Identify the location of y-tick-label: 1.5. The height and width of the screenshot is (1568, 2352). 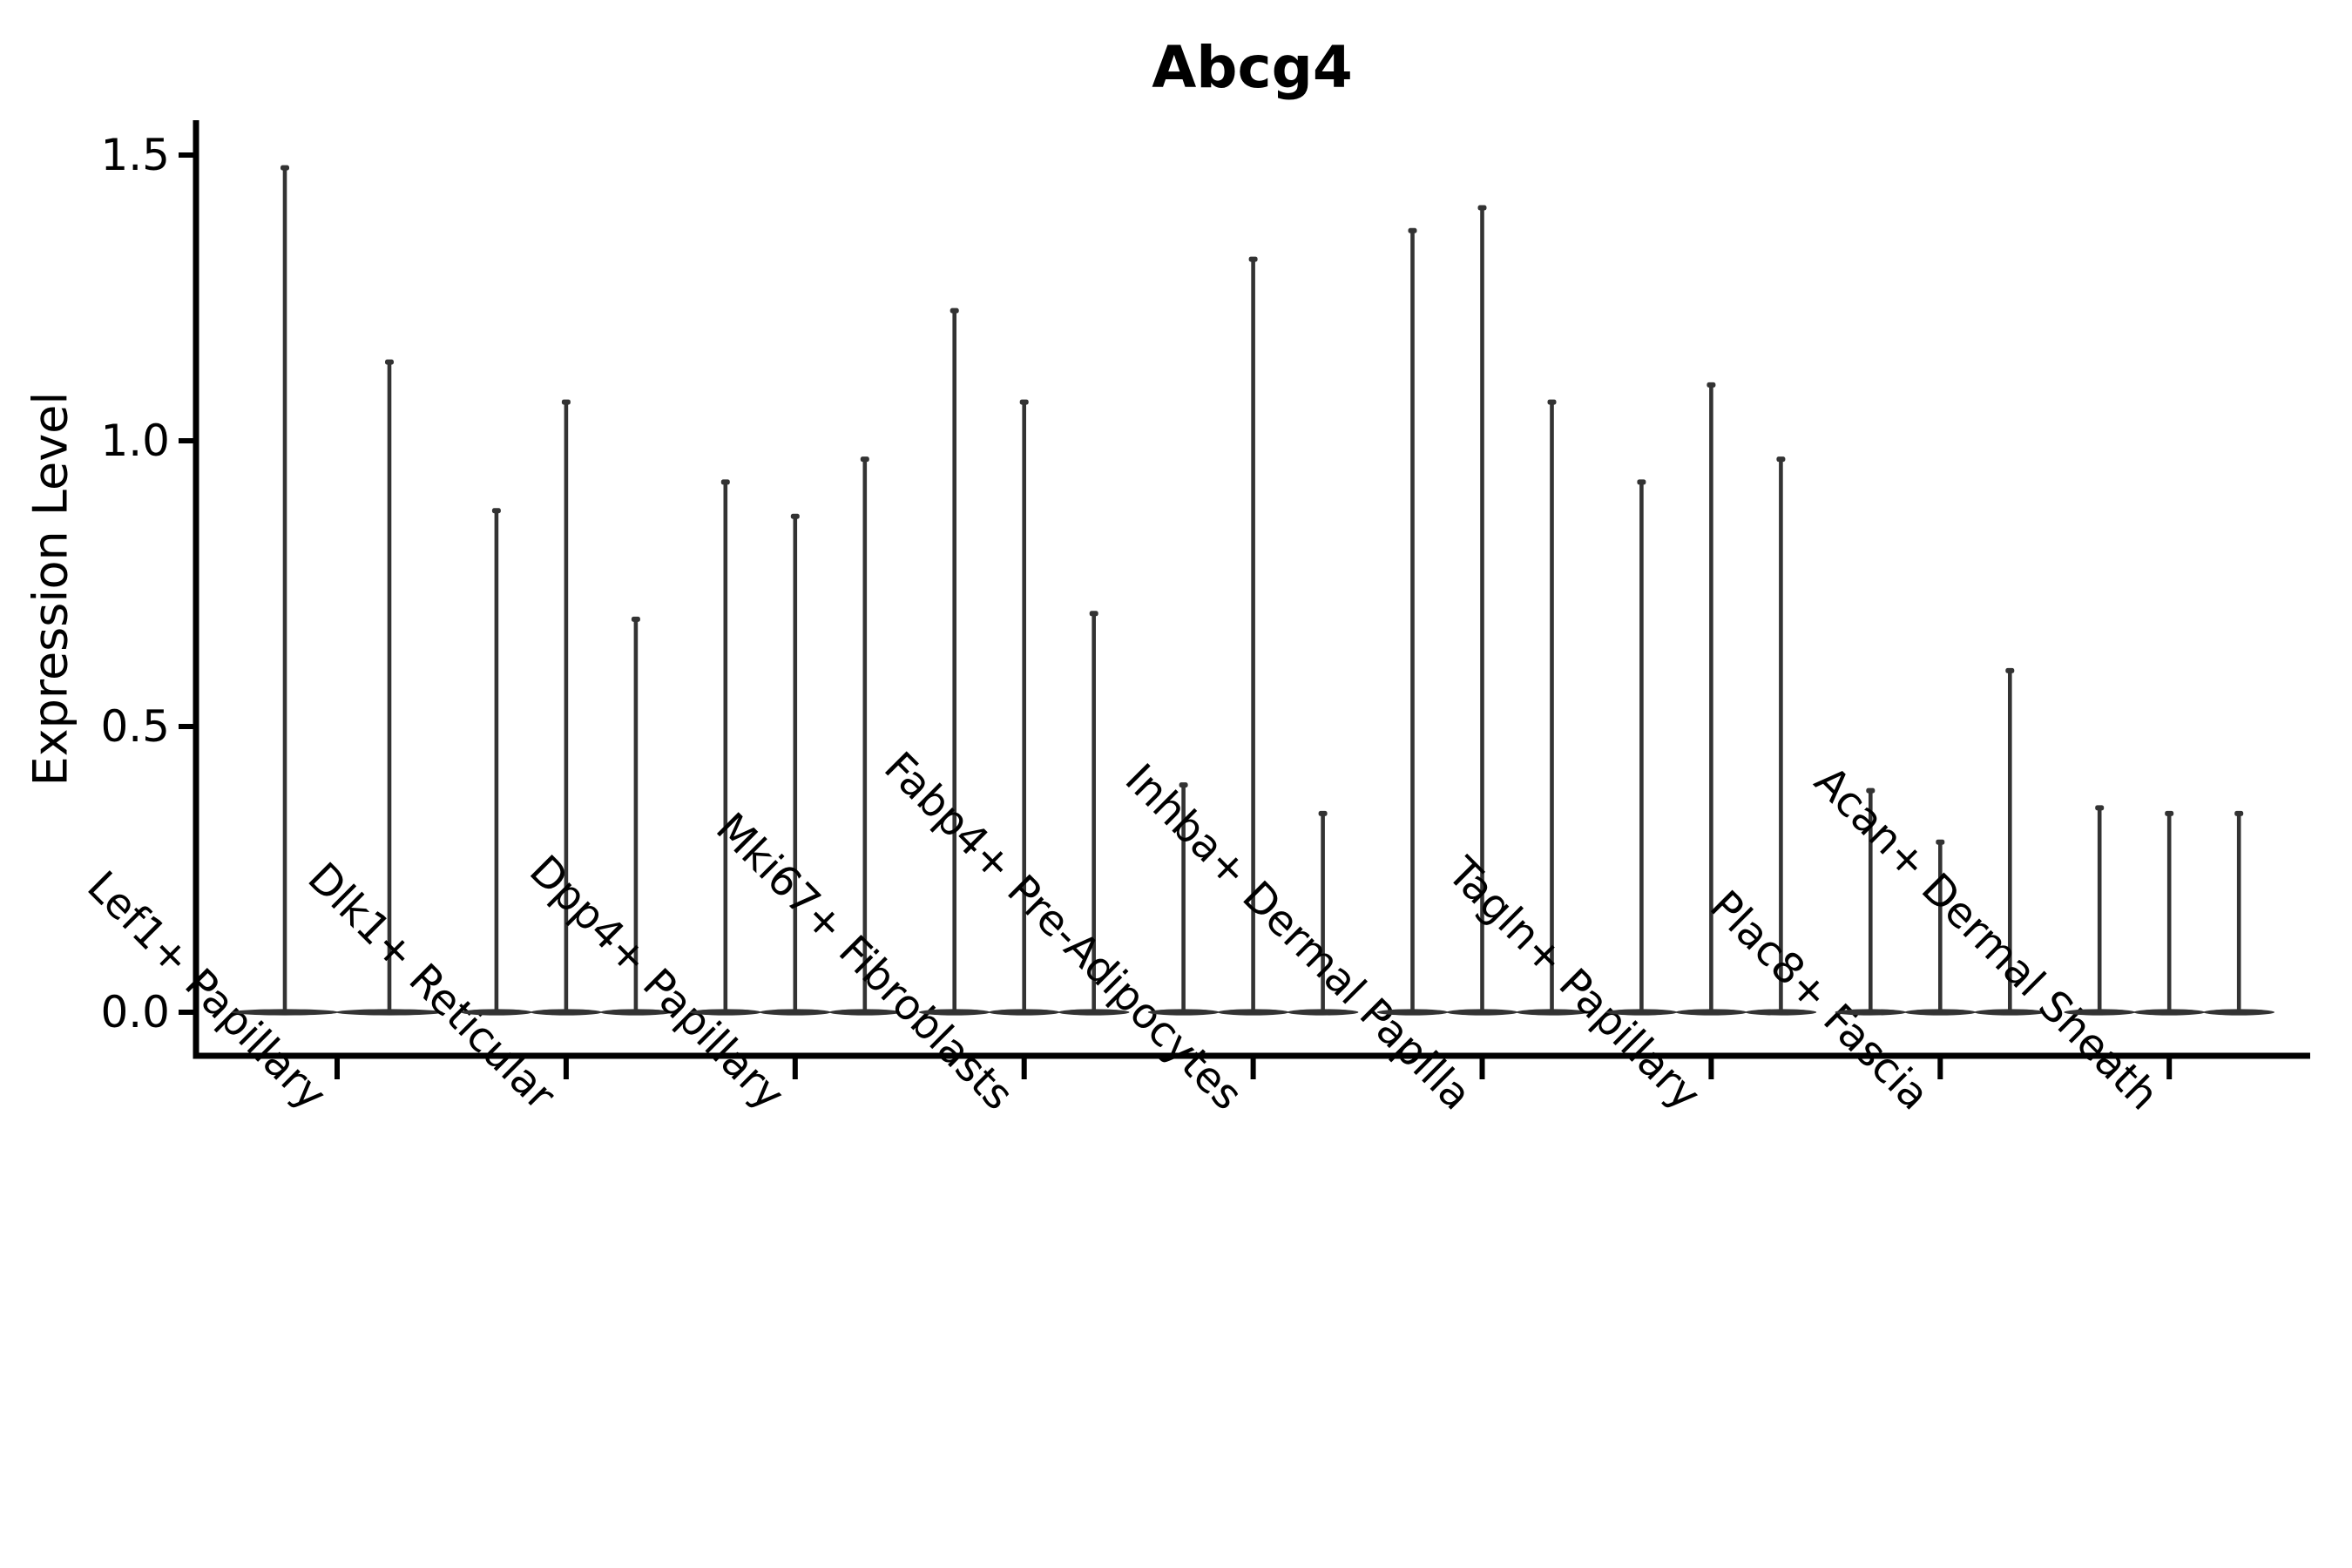
(135, 155).